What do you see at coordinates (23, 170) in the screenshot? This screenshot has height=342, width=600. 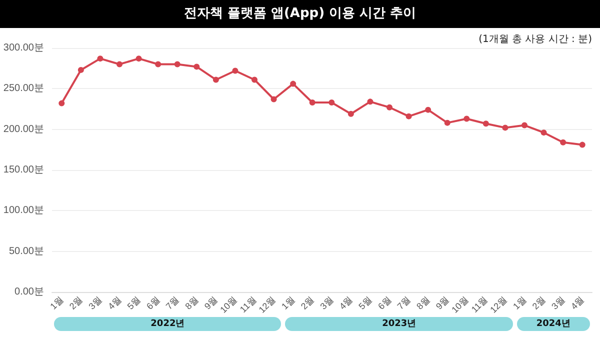 I see `y-tick-label: 150.00분` at bounding box center [23, 170].